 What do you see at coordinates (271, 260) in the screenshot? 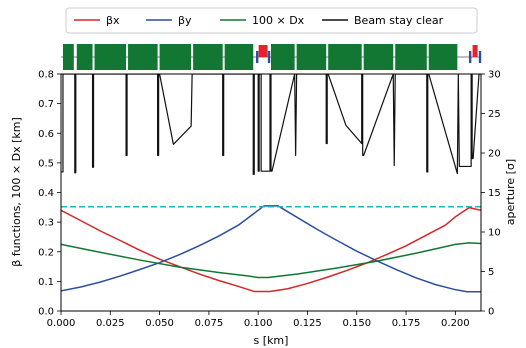
I see `series-dispersion` at bounding box center [271, 260].